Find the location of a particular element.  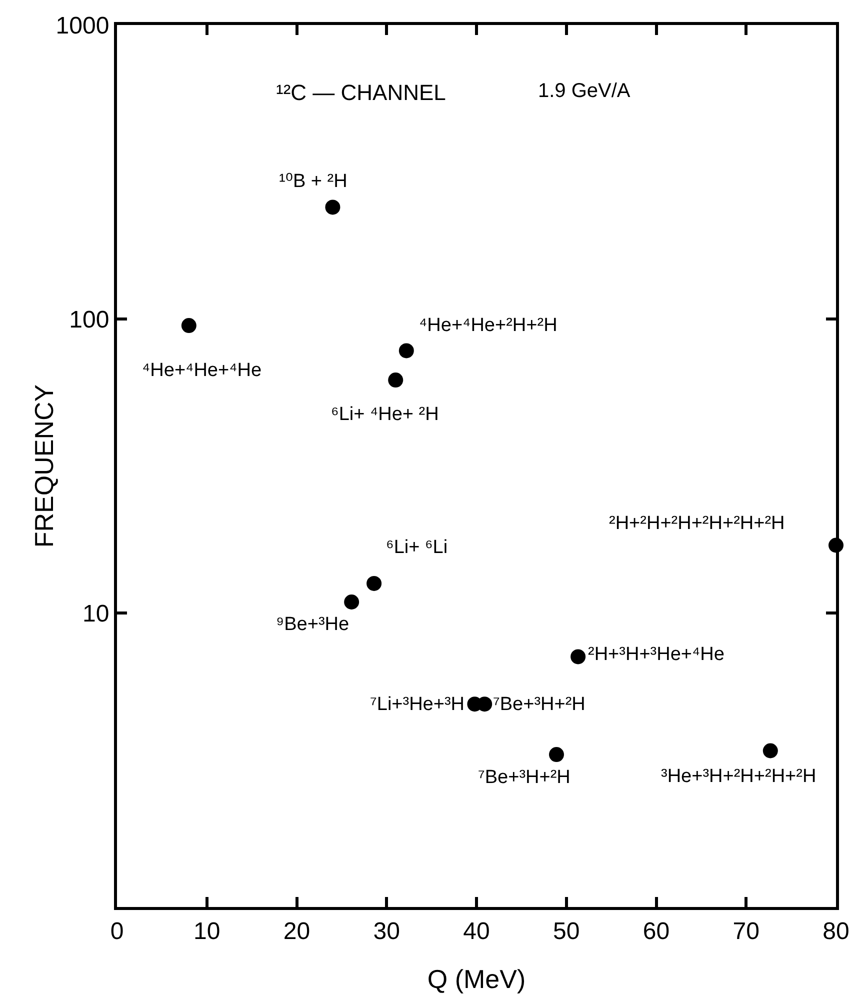

y-axis-title: FREQUENCY is located at coordinates (44, 466).